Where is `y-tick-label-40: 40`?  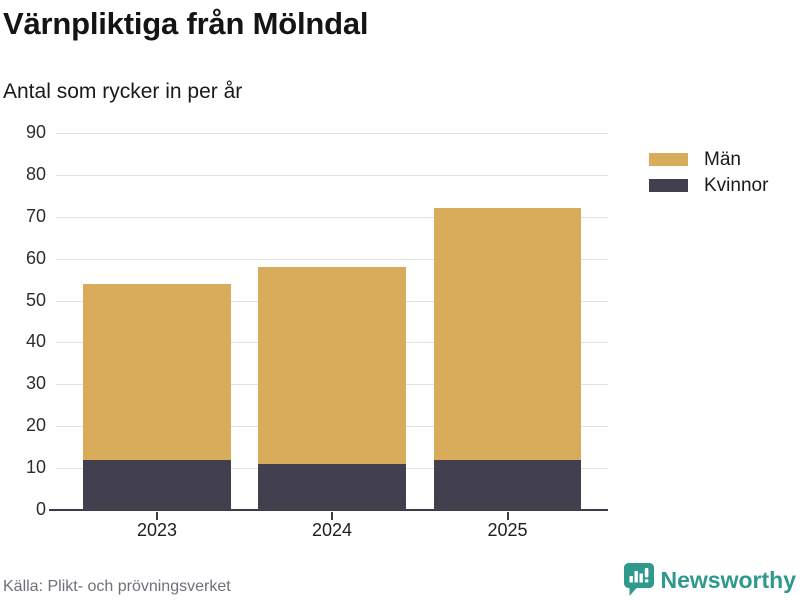 y-tick-label-40: 40 is located at coordinates (35, 341).